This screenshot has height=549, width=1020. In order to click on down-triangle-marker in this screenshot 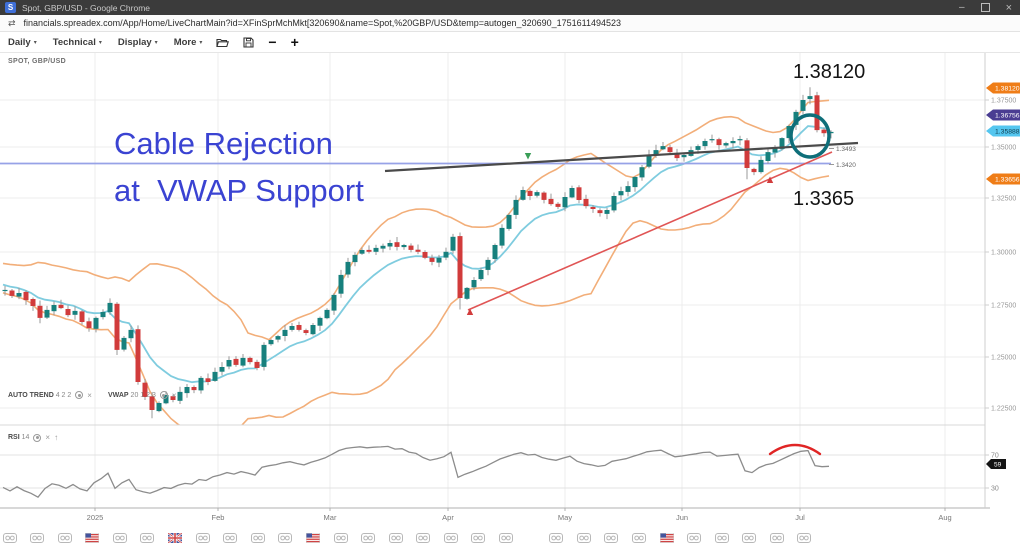, I will do `click(528, 156)`.